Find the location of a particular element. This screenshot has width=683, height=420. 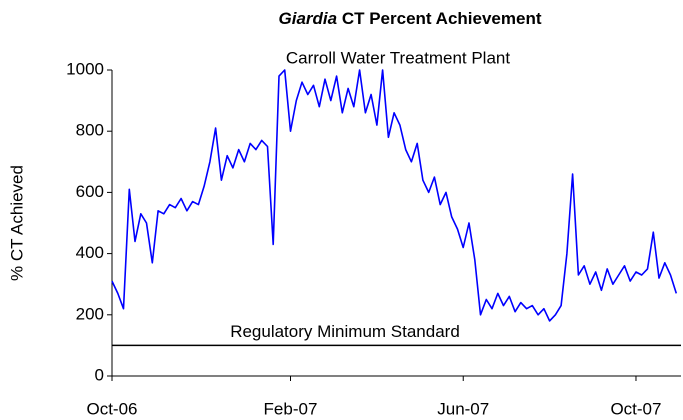

title-italic: Giardia is located at coordinates (308, 18).